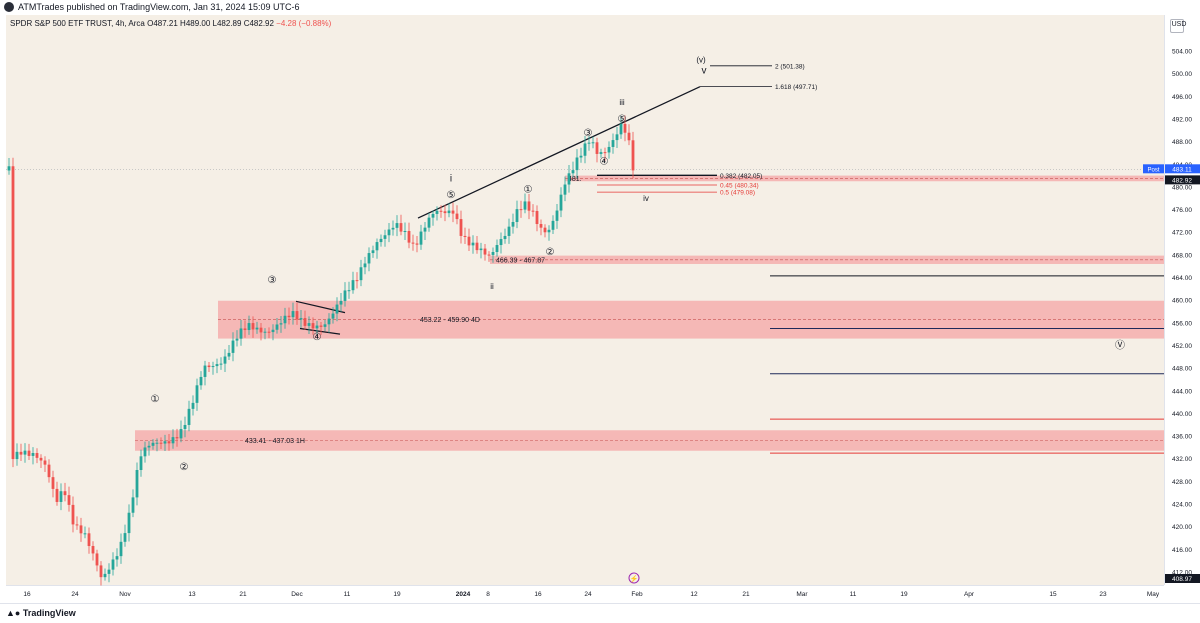 This screenshot has width=1200, height=623. Describe the element at coordinates (1182, 300) in the screenshot. I see `price-axis` at that location.